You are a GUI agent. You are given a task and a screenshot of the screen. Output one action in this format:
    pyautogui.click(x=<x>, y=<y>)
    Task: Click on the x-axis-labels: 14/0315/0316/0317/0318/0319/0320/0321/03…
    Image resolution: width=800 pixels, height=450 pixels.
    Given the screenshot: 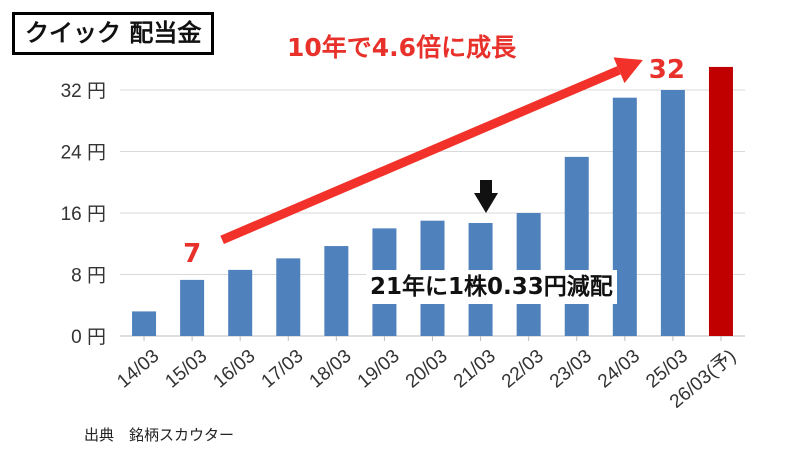 What is the action you would take?
    pyautogui.click(x=426, y=379)
    